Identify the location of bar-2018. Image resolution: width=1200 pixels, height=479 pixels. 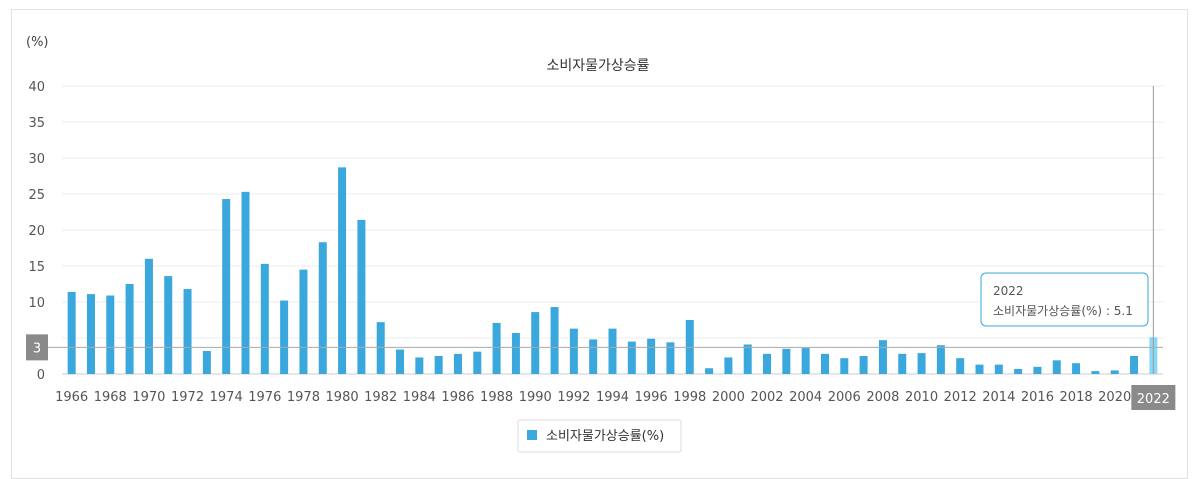
(1076, 368).